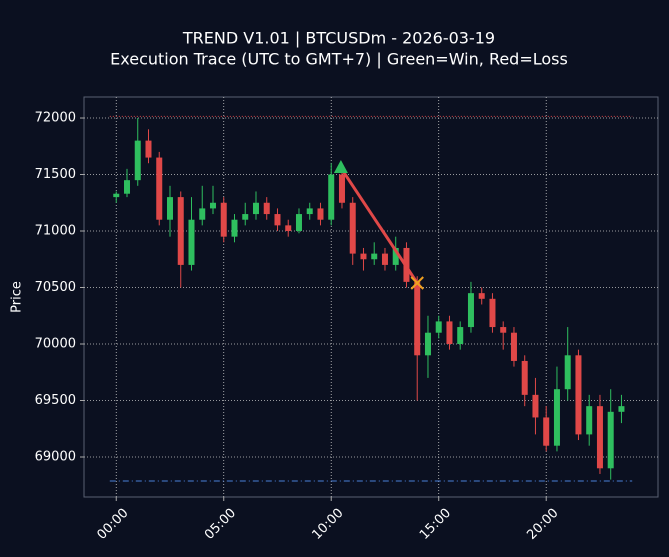 This screenshot has height=557, width=669. I want to click on entry-marker, so click(340, 166).